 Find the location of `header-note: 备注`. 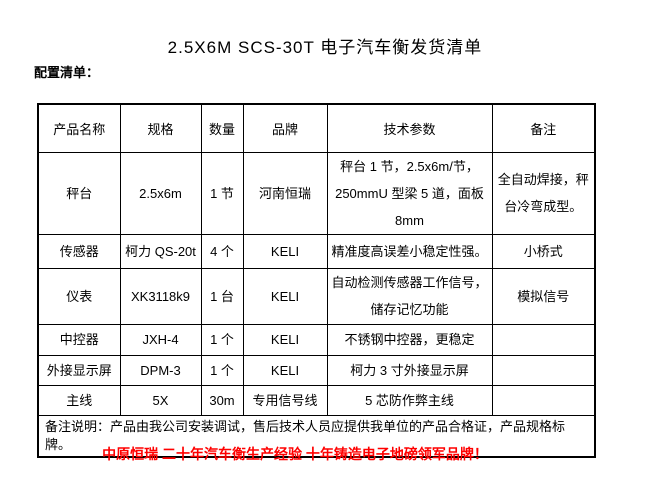

header-note: 备注 is located at coordinates (543, 128).